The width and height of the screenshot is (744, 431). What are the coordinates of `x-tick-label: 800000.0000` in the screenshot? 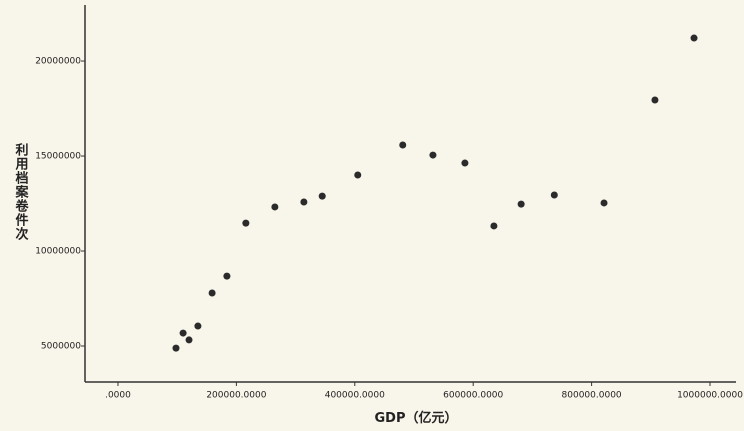 It's located at (592, 396).